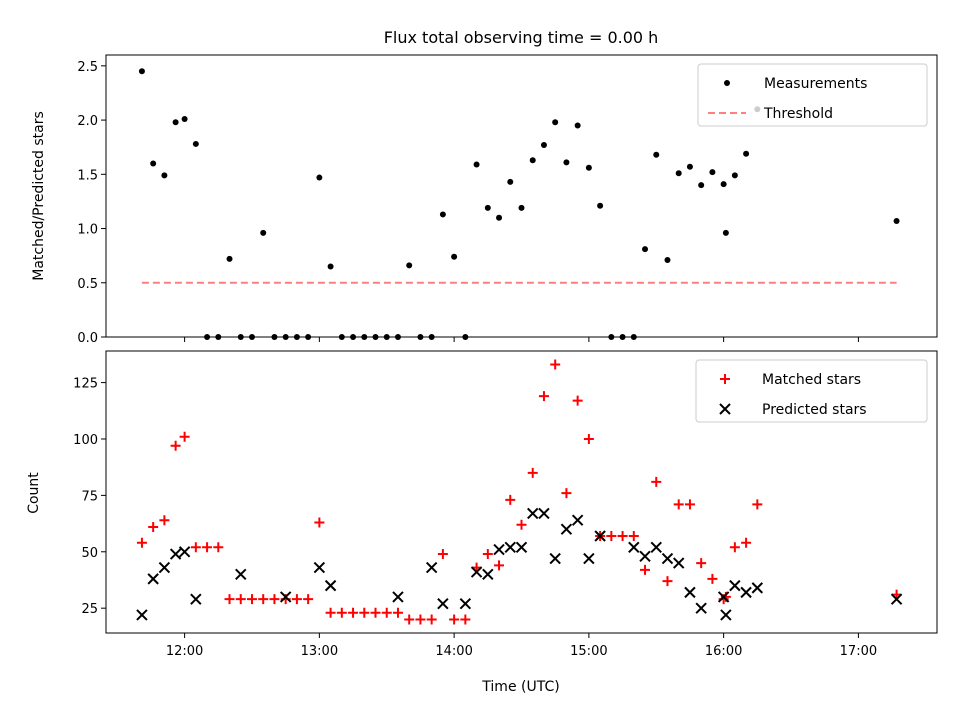  I want to click on bottom-x-tick-label: 16:00, so click(723, 651).